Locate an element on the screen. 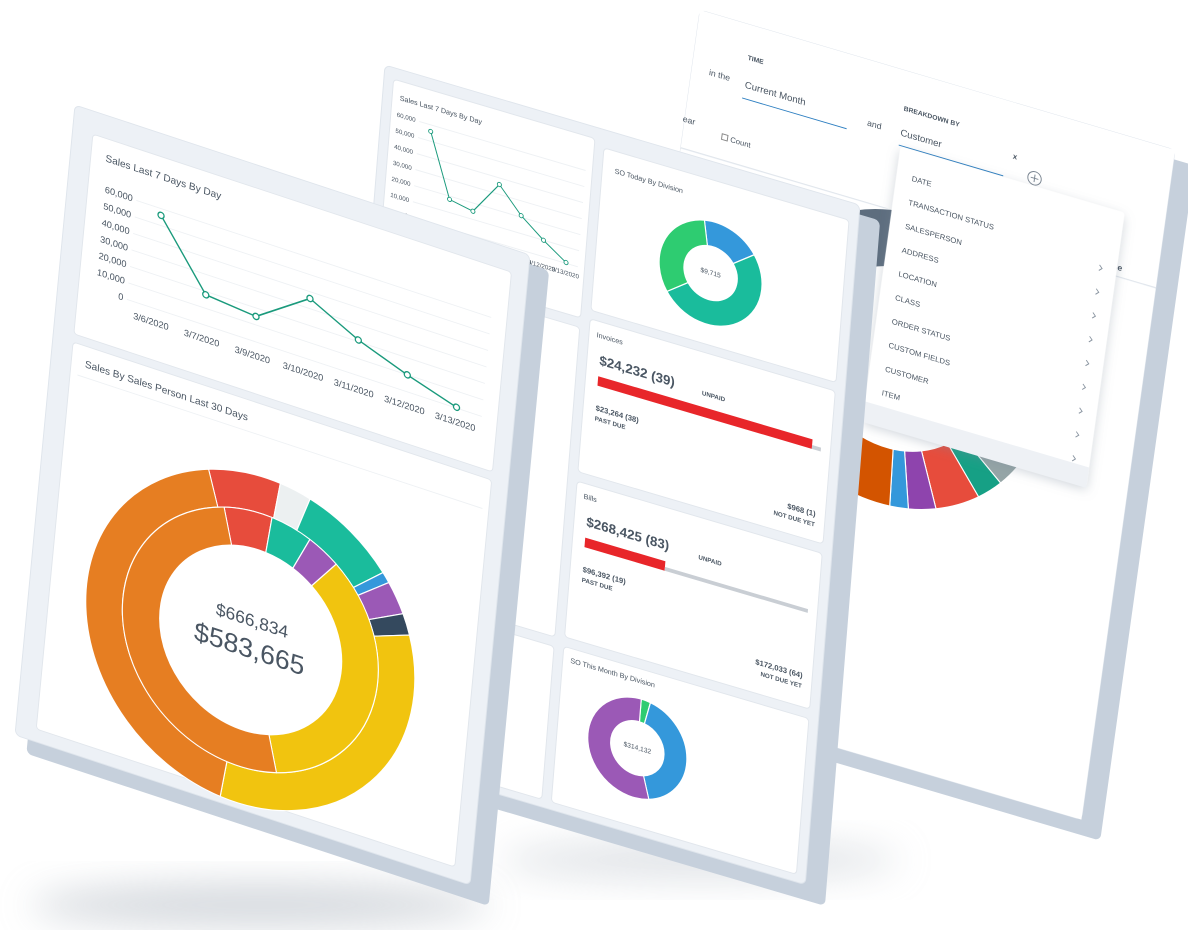 Image resolution: width=1188 pixels, height=930 pixels. field-label: TIME is located at coordinates (755, 61).